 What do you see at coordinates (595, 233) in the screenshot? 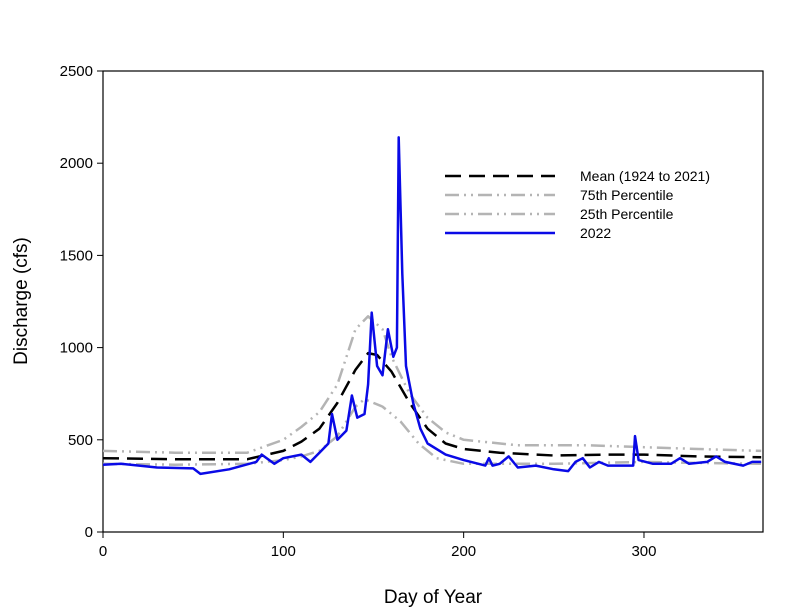
I see `legend-label: 2022` at bounding box center [595, 233].